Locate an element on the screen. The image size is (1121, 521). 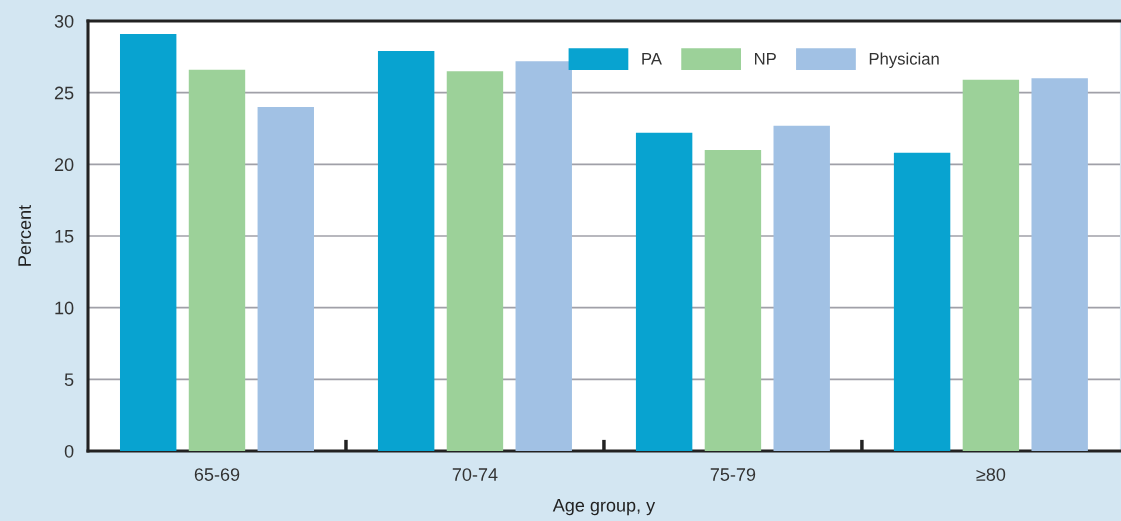
legend-label: NP is located at coordinates (765, 59).